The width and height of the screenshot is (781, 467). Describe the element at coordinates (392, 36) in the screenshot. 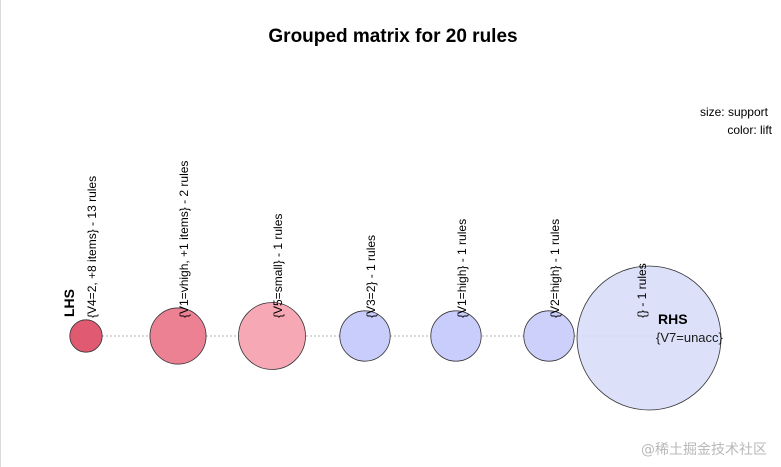

I see `chart-title: Grouped matrix for 20 rules` at that location.